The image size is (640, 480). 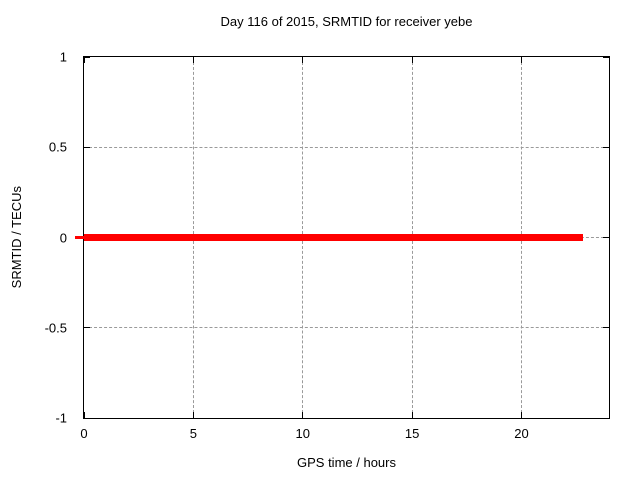 What do you see at coordinates (84, 433) in the screenshot?
I see `x-tick-label: 0` at bounding box center [84, 433].